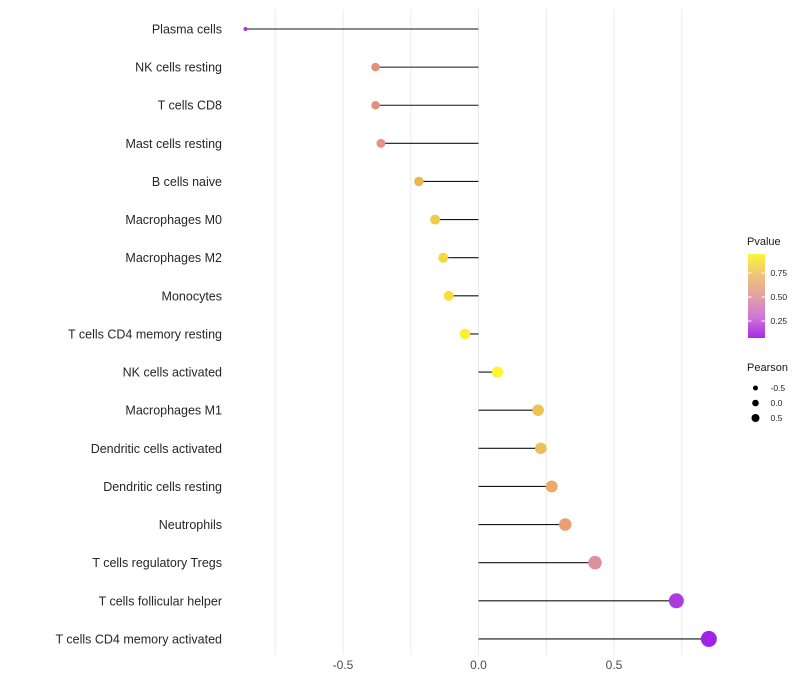 The image size is (800, 700). What do you see at coordinates (192, 296) in the screenshot?
I see `row-label: Monocytes` at bounding box center [192, 296].